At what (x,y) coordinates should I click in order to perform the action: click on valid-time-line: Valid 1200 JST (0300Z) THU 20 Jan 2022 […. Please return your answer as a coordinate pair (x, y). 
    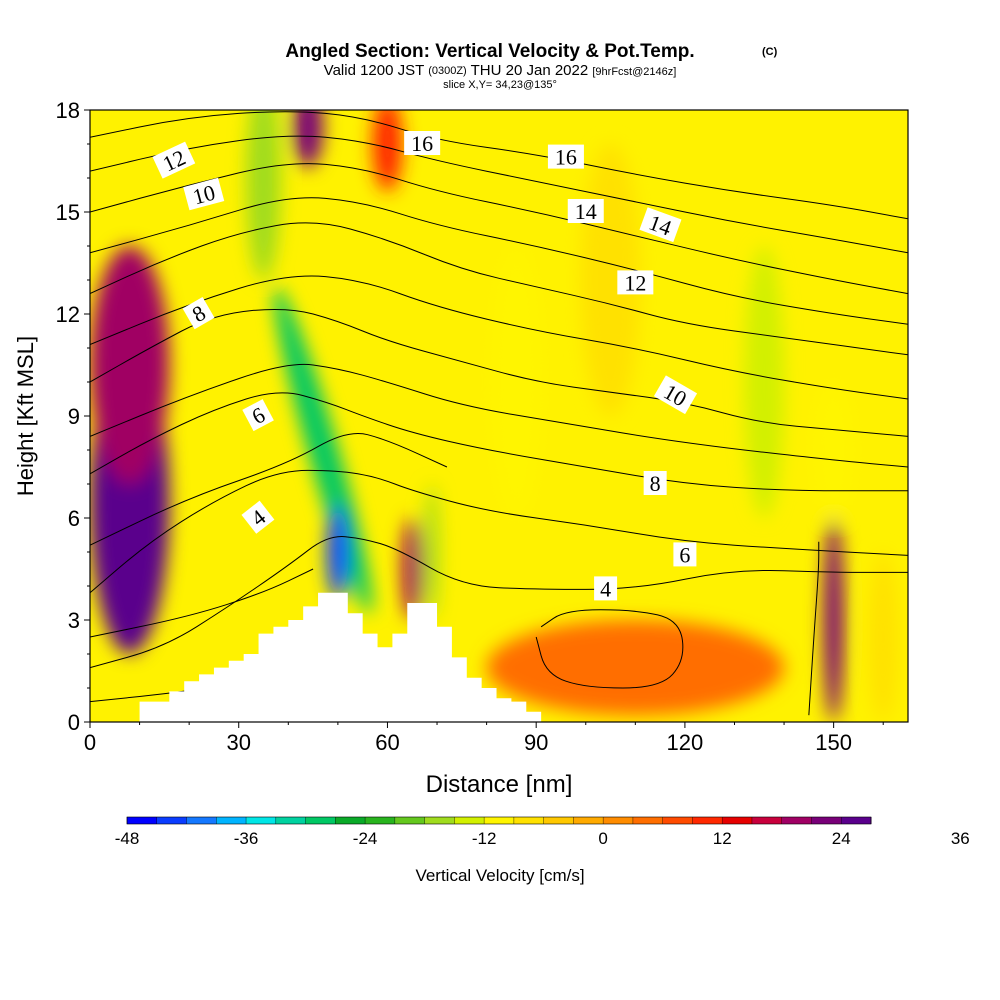
    Looking at the image, I should click on (500, 70).